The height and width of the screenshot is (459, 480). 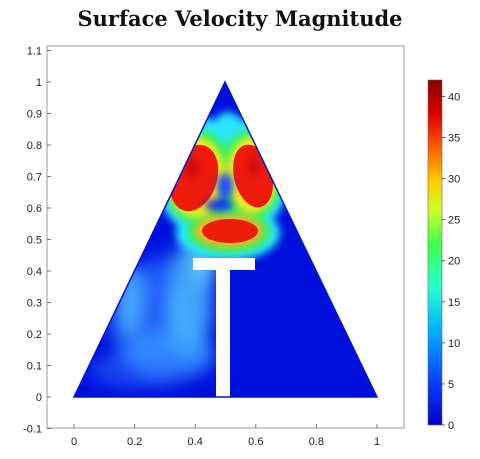 I want to click on y-tick-label: 0.6, so click(x=34, y=209).